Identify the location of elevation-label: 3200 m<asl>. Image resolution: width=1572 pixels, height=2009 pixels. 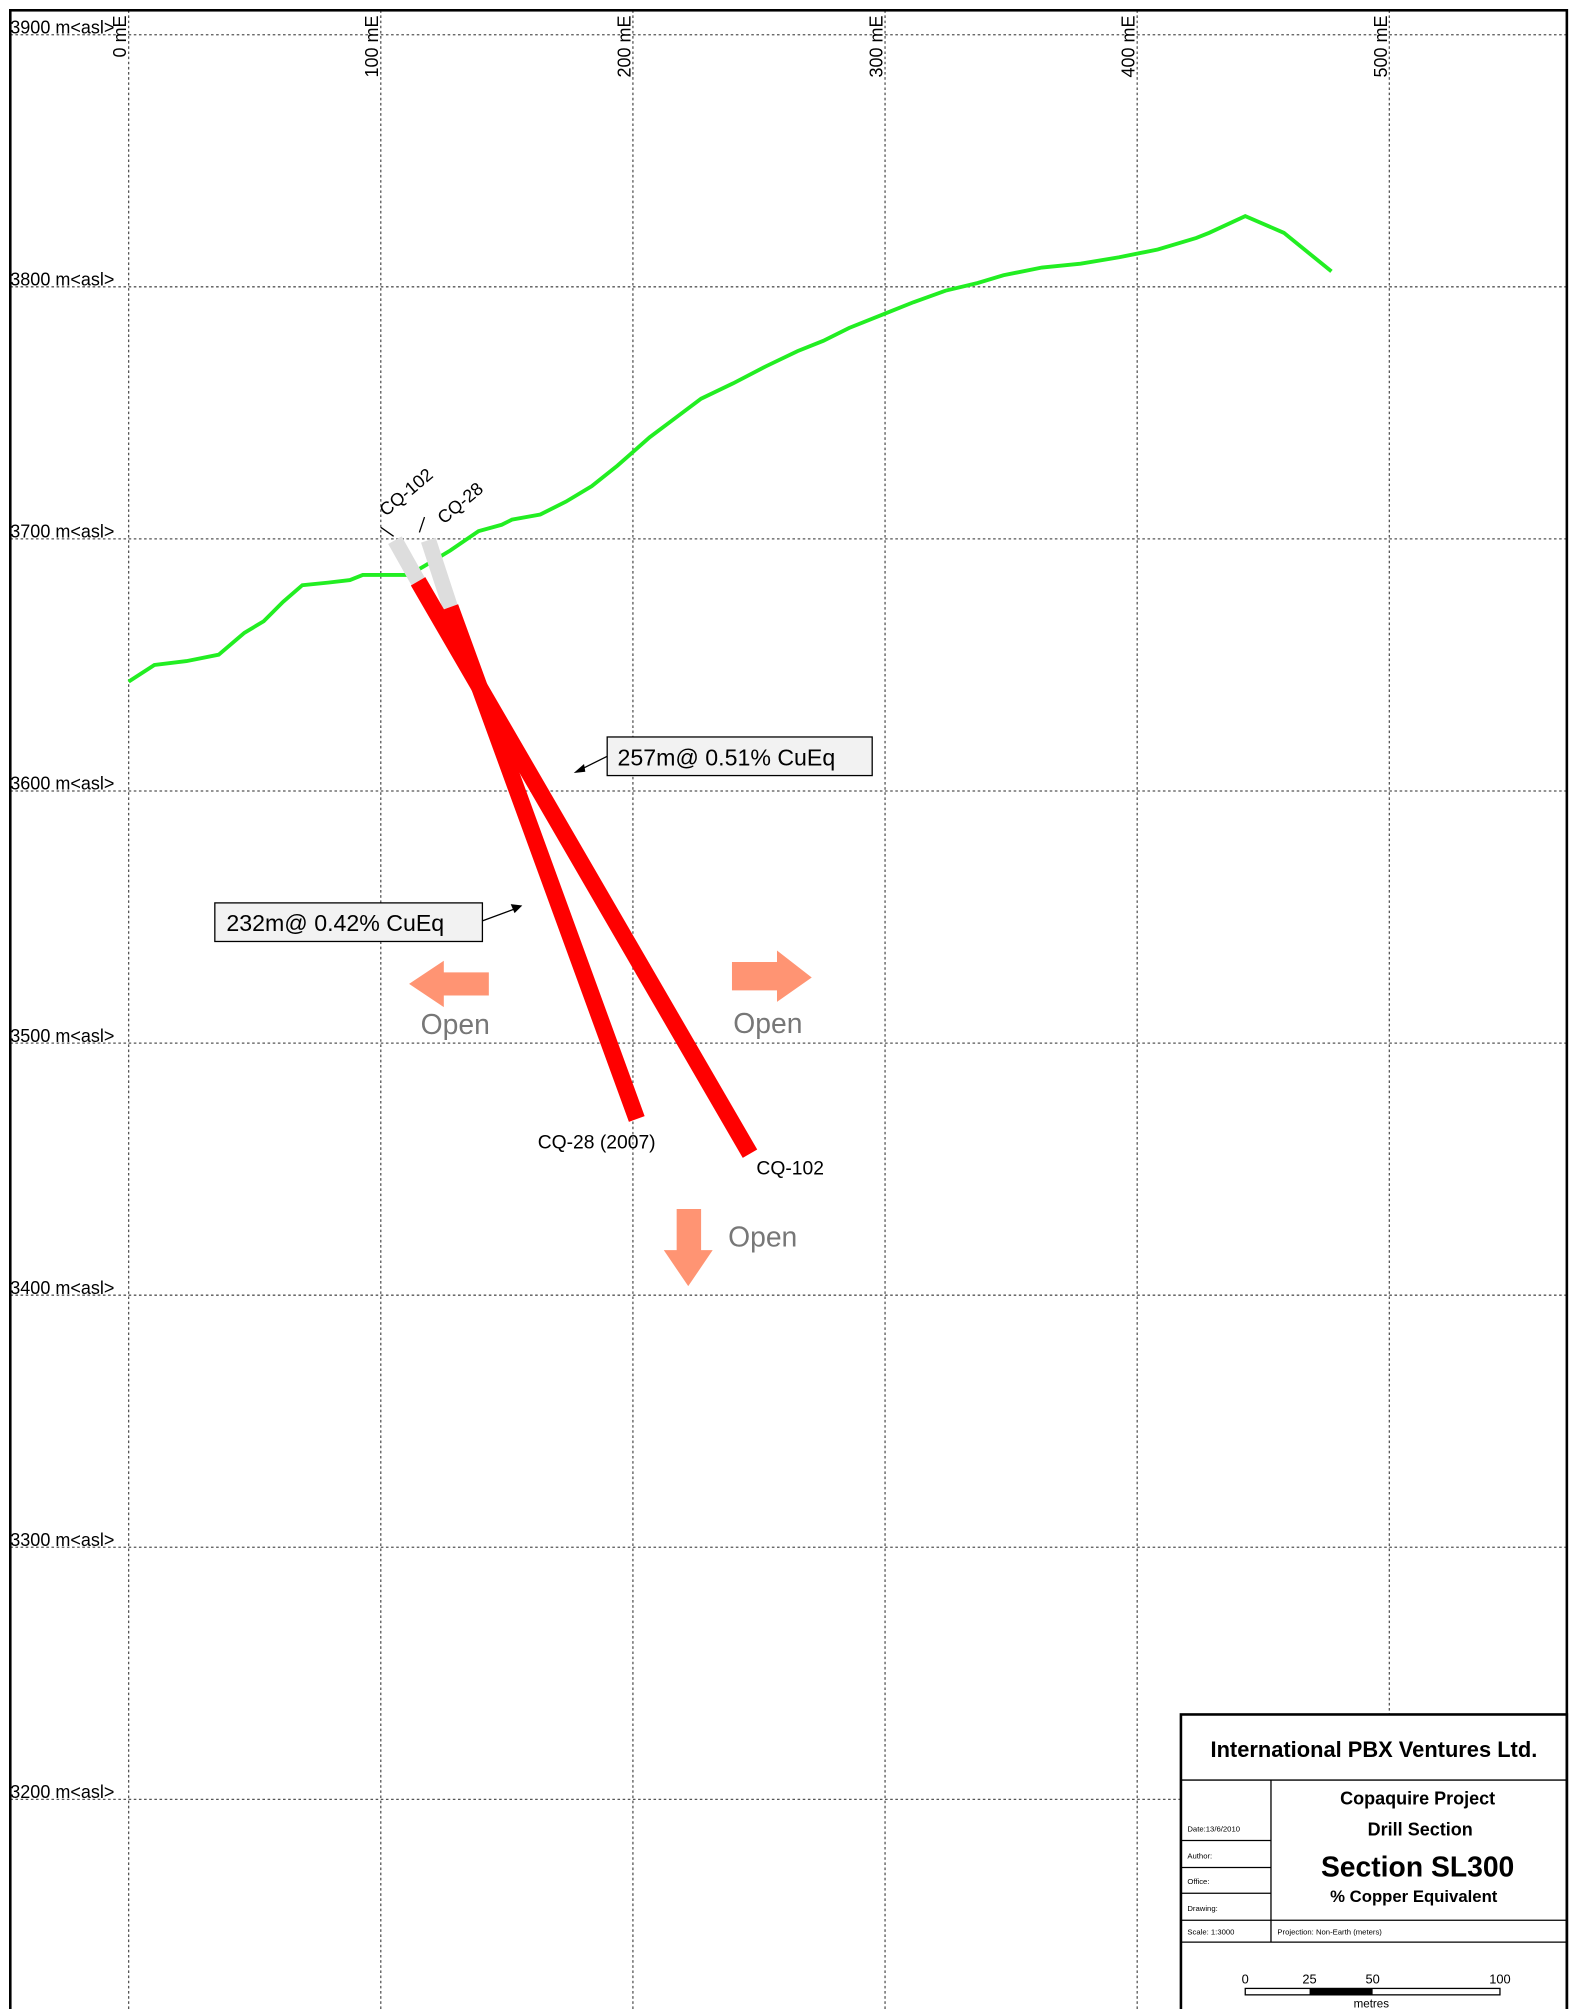
(62, 1792).